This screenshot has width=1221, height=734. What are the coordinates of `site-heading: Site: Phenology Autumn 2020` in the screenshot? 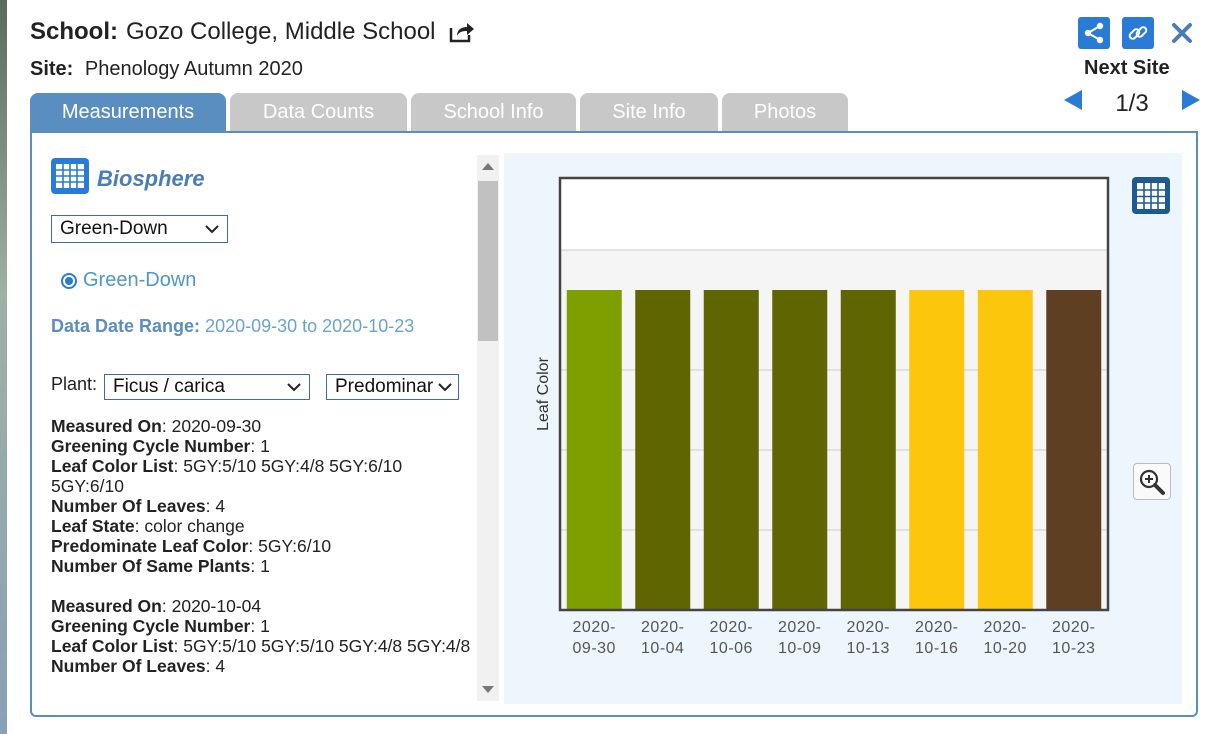 It's located at (166, 69).